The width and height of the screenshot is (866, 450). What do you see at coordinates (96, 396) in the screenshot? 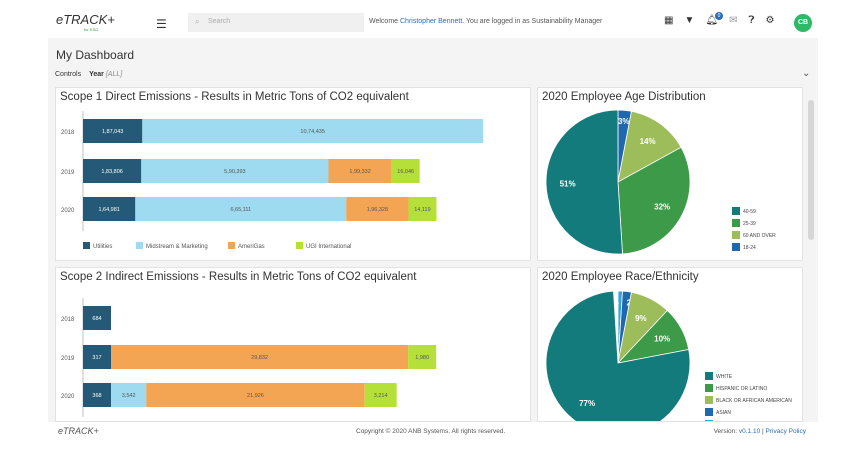
I see `data-label: 368` at bounding box center [96, 396].